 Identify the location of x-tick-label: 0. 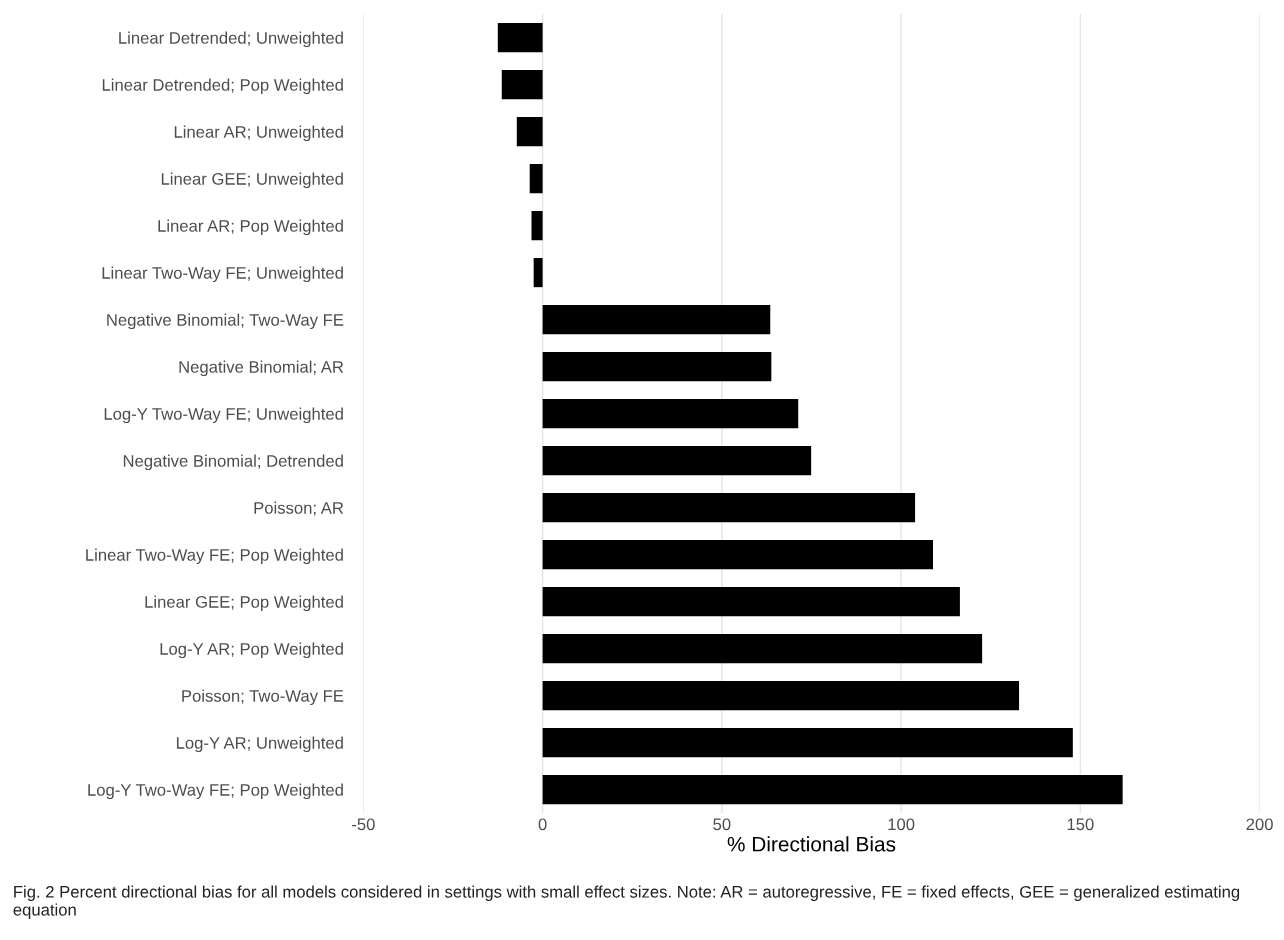
(542, 824).